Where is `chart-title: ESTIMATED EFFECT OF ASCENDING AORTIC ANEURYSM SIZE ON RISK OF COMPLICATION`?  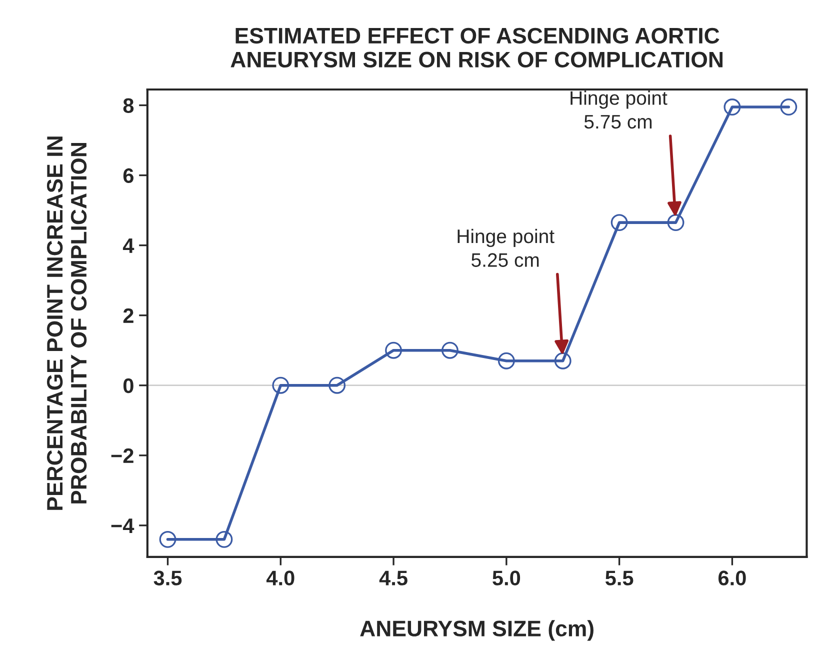 chart-title: ESTIMATED EFFECT OF ASCENDING AORTIC ANEURYSM SIZE ON RISK OF COMPLICATION is located at coordinates (476, 48).